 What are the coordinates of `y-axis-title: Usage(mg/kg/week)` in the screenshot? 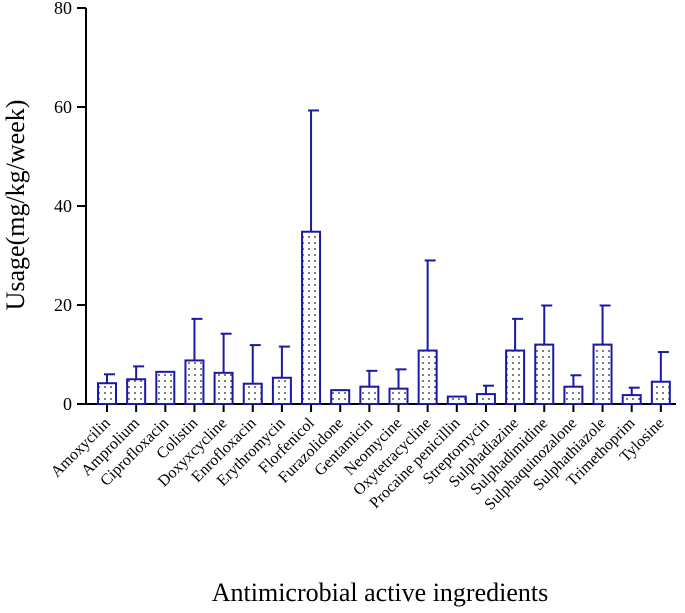 It's located at (15, 205).